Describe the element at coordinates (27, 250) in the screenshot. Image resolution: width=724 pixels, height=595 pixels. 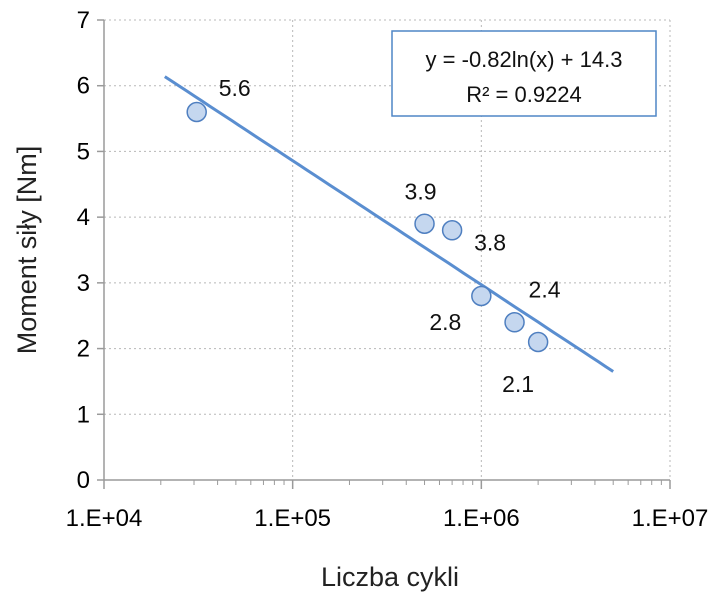
I see `y-axis-title: Moment siły [Nm]` at that location.